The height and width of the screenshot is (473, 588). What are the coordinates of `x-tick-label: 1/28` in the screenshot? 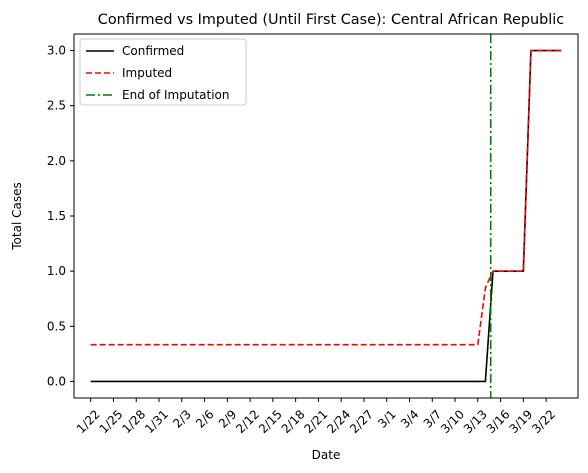 It's located at (133, 421).